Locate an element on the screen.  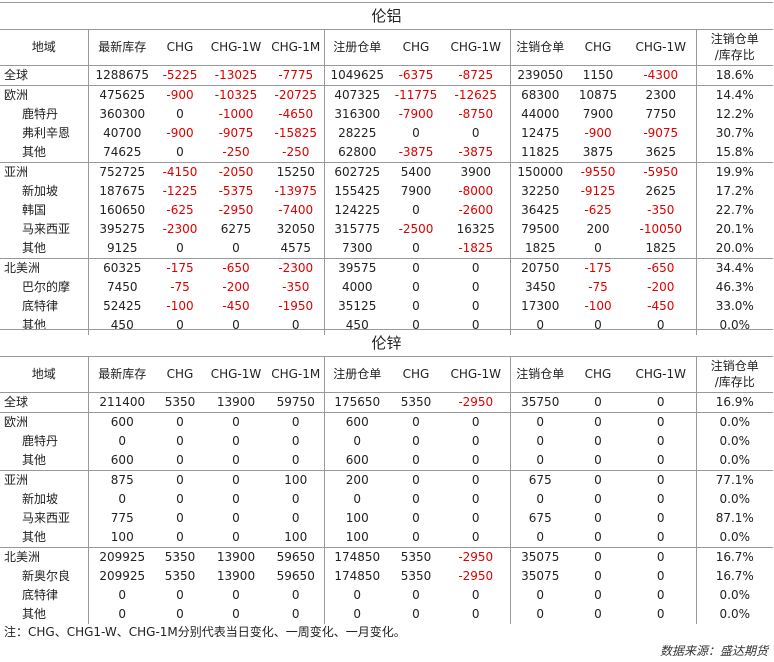
value-cell: -13975 is located at coordinates (295, 191).